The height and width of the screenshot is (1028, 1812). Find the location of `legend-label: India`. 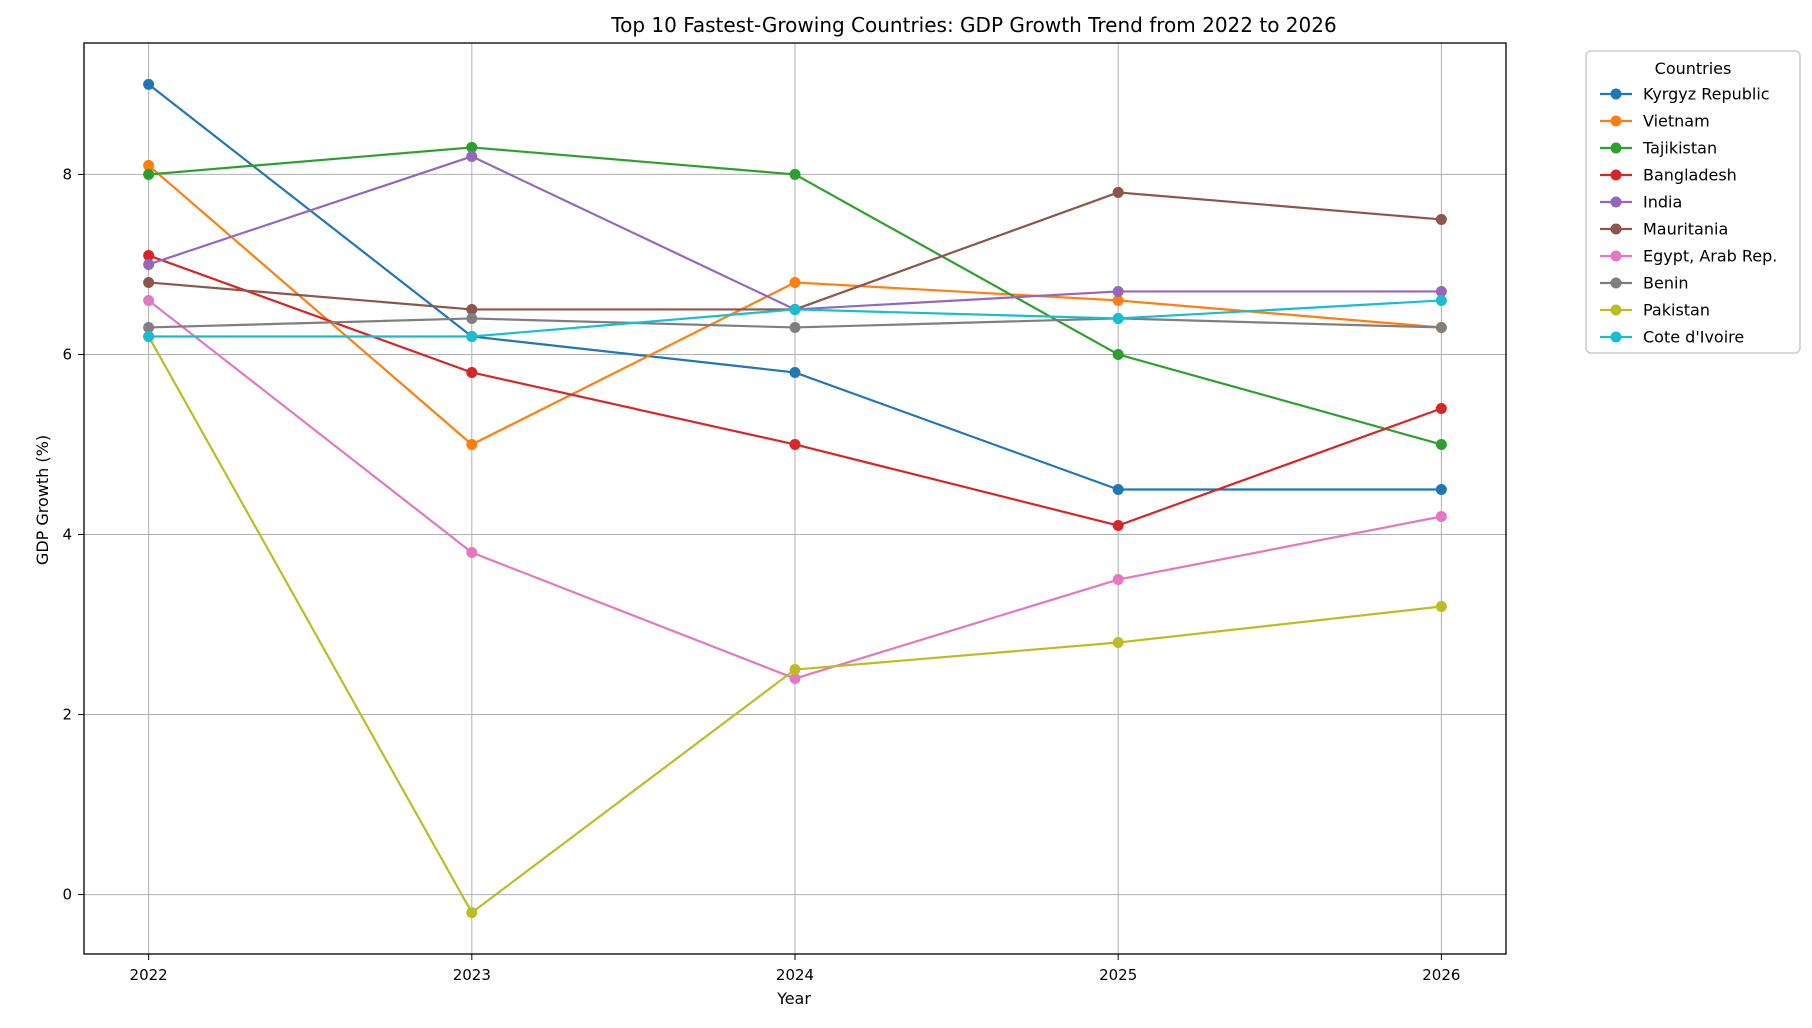

legend-label: India is located at coordinates (1662, 202).